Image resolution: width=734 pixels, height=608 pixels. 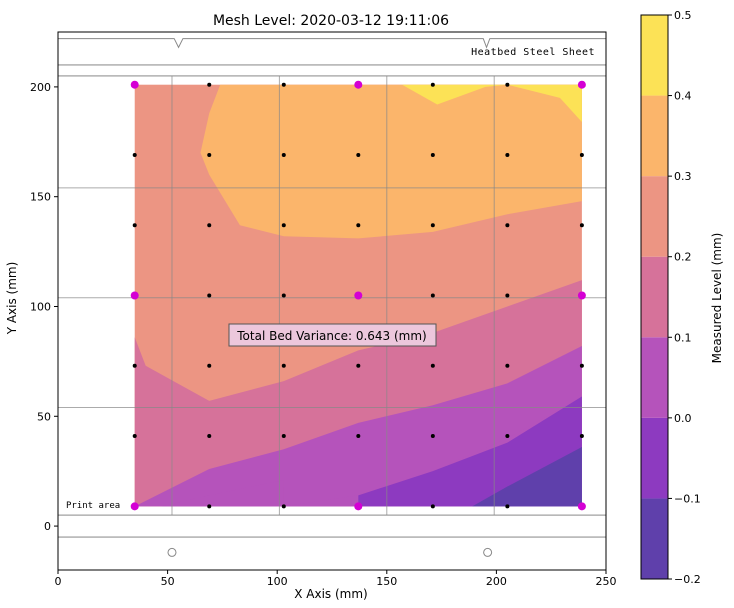 I want to click on x-axis-ticks: 0 50 100 150 200 250, so click(x=336, y=579).